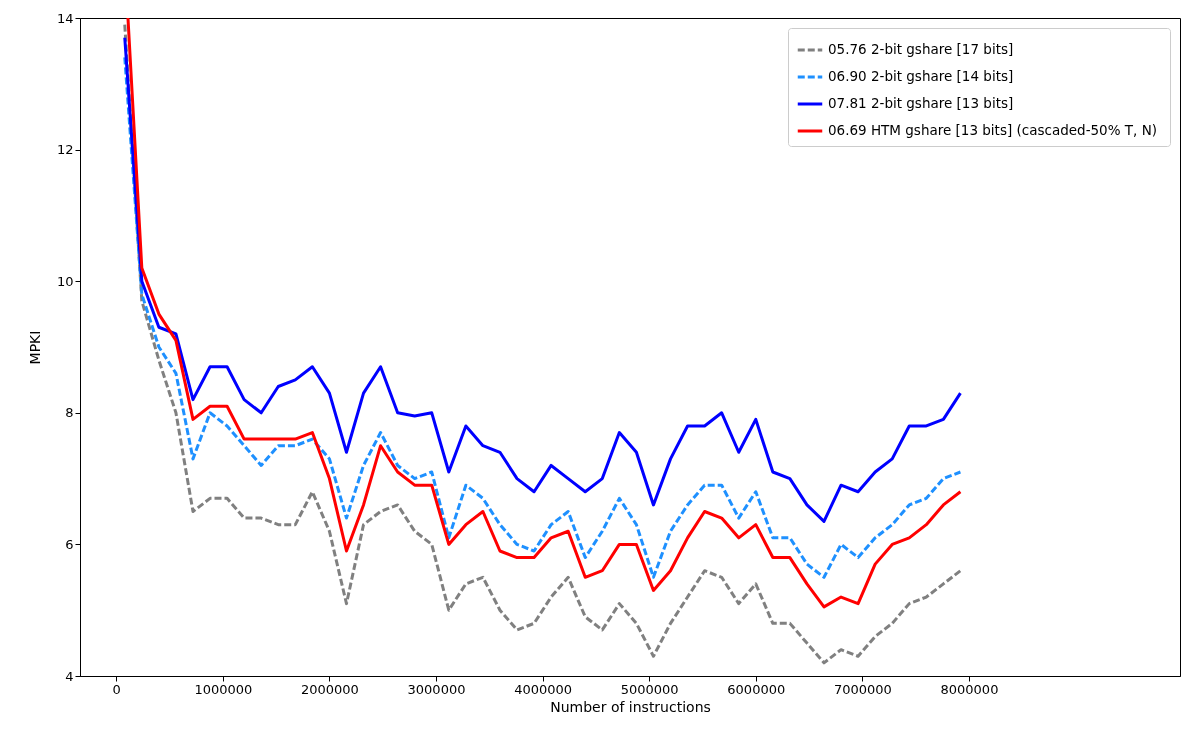 This screenshot has width=1191, height=738. I want to click on y-tick-label: 12, so click(65, 150).